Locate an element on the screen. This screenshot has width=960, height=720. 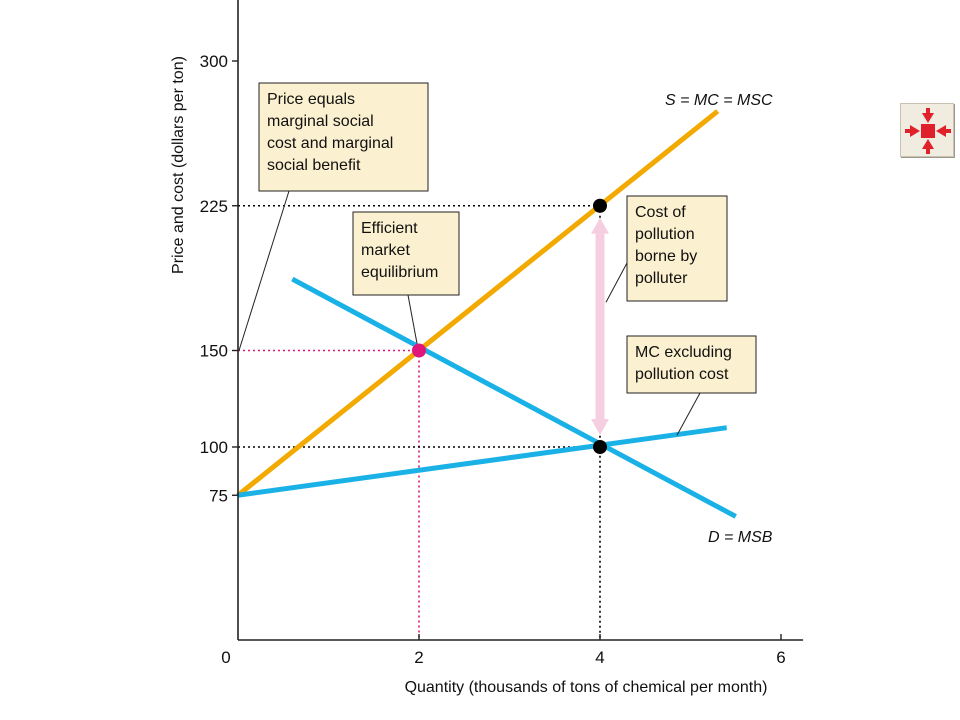
x-tick-label-4: 4 is located at coordinates (599, 657).